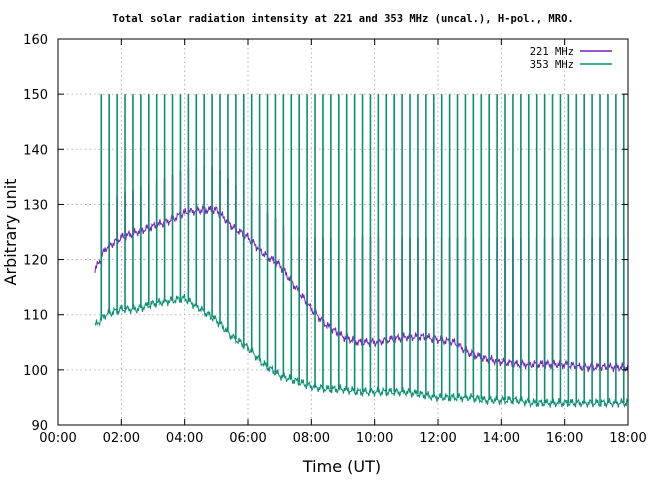 This screenshot has width=650, height=480. I want to click on x-tick-label: 00:00, so click(57, 438).